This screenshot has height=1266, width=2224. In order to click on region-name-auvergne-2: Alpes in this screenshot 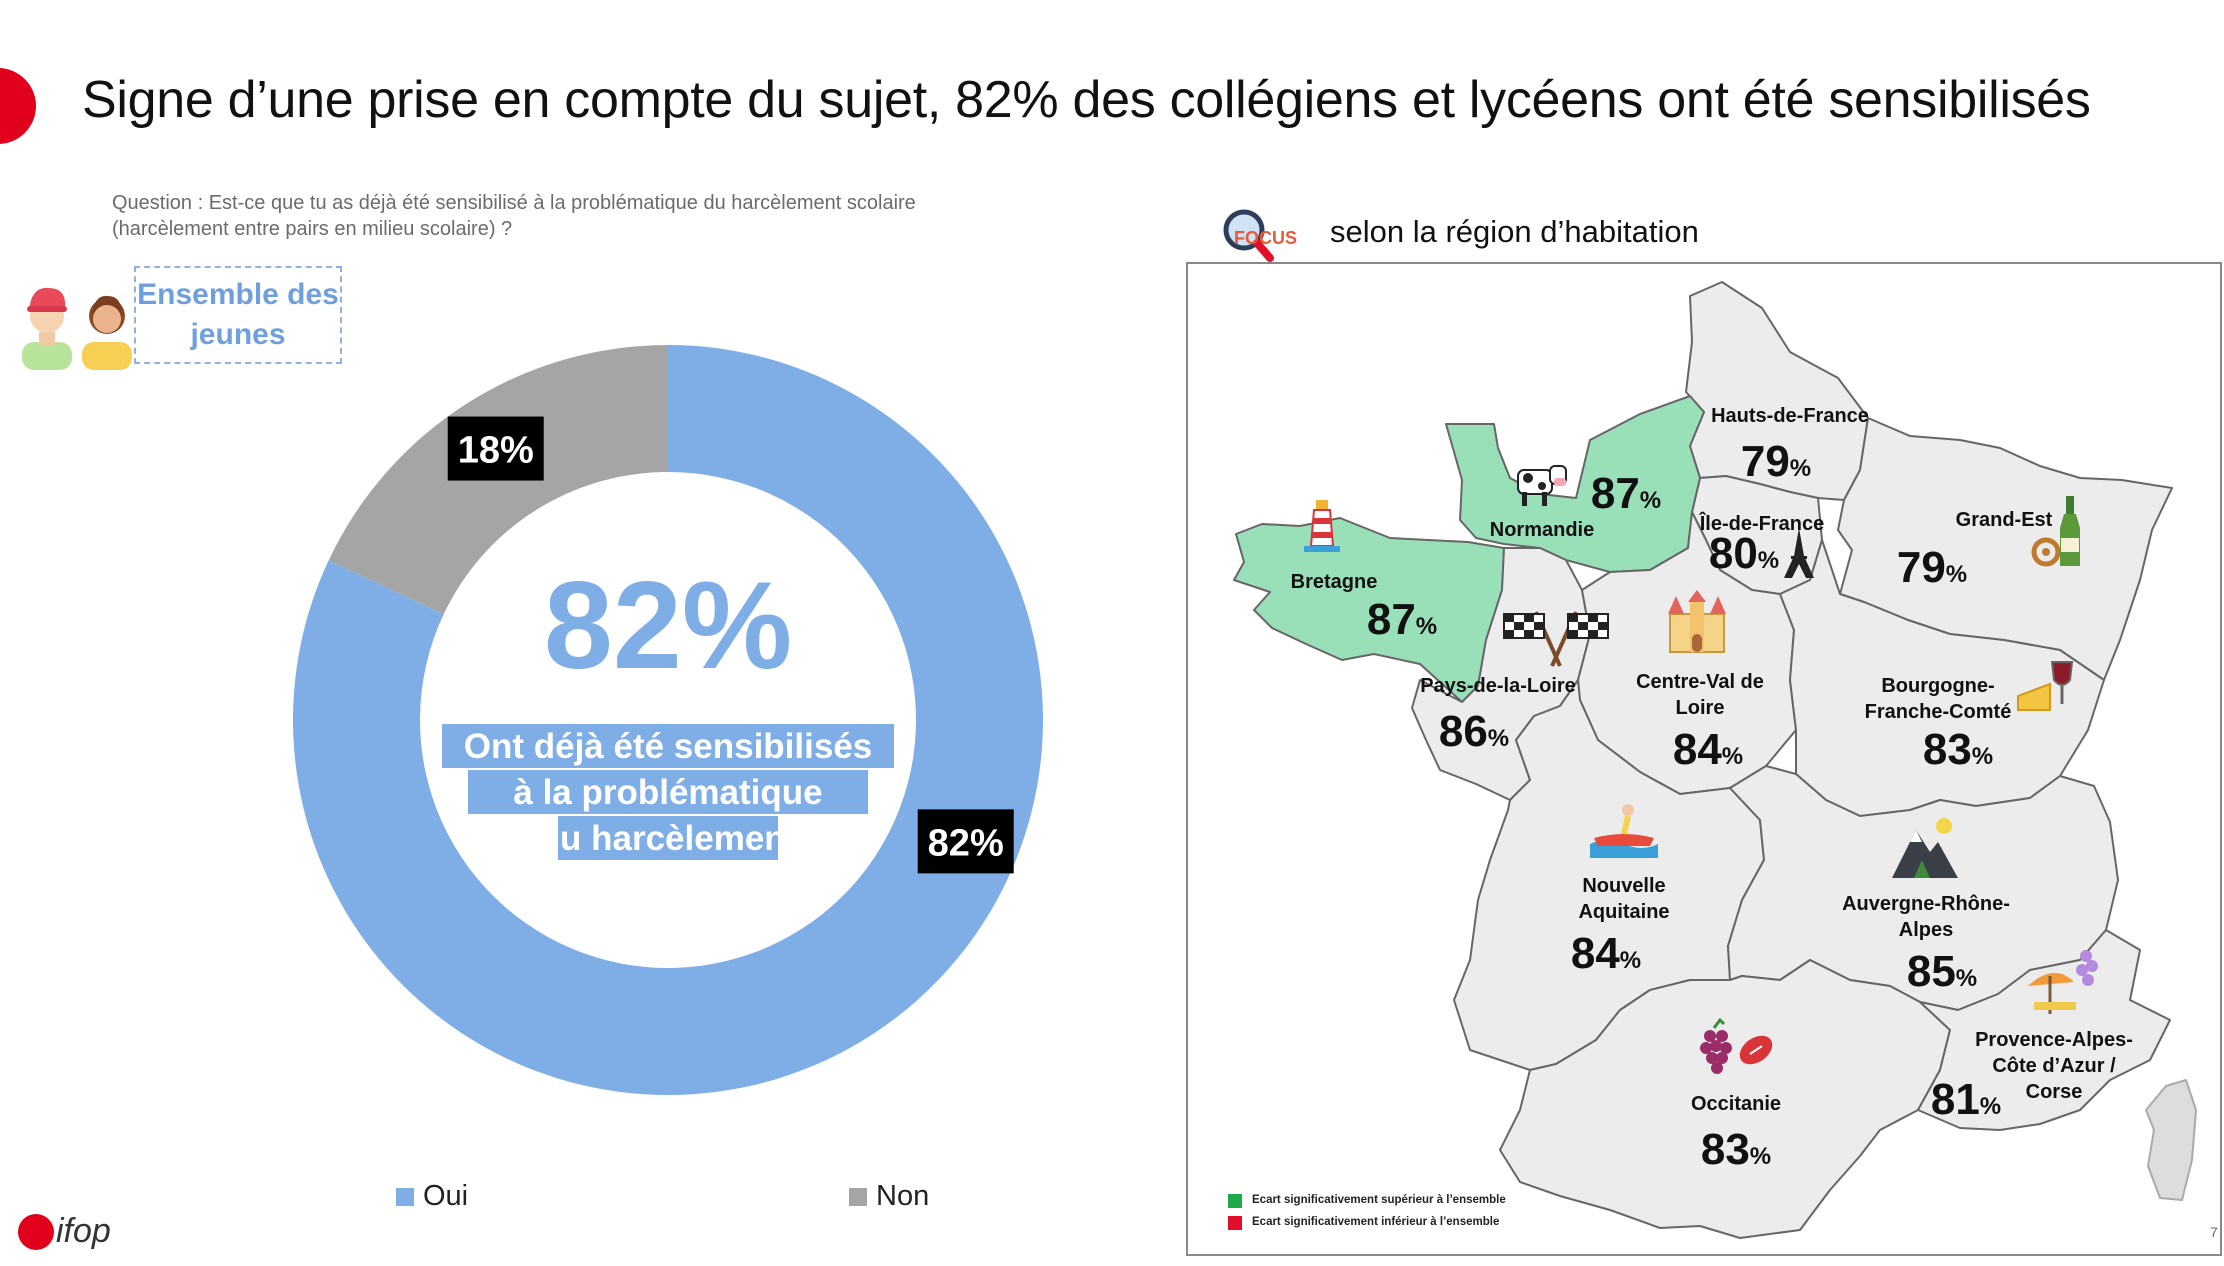, I will do `click(1926, 930)`.